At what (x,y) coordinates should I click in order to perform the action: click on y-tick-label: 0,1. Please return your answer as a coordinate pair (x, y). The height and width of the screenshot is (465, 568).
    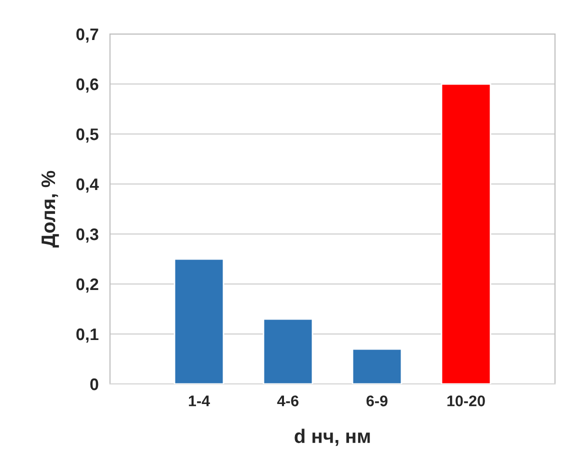
    Looking at the image, I should click on (87, 335).